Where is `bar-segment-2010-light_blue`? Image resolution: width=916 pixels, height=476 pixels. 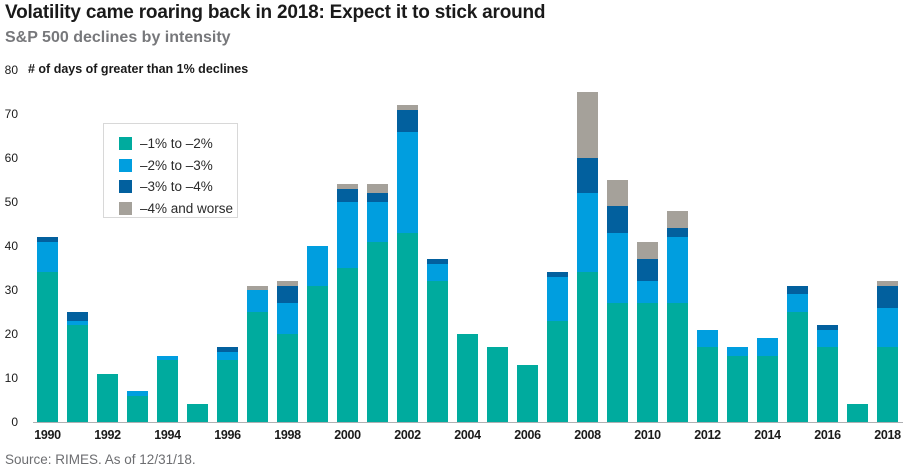 bar-segment-2010-light_blue is located at coordinates (647, 292).